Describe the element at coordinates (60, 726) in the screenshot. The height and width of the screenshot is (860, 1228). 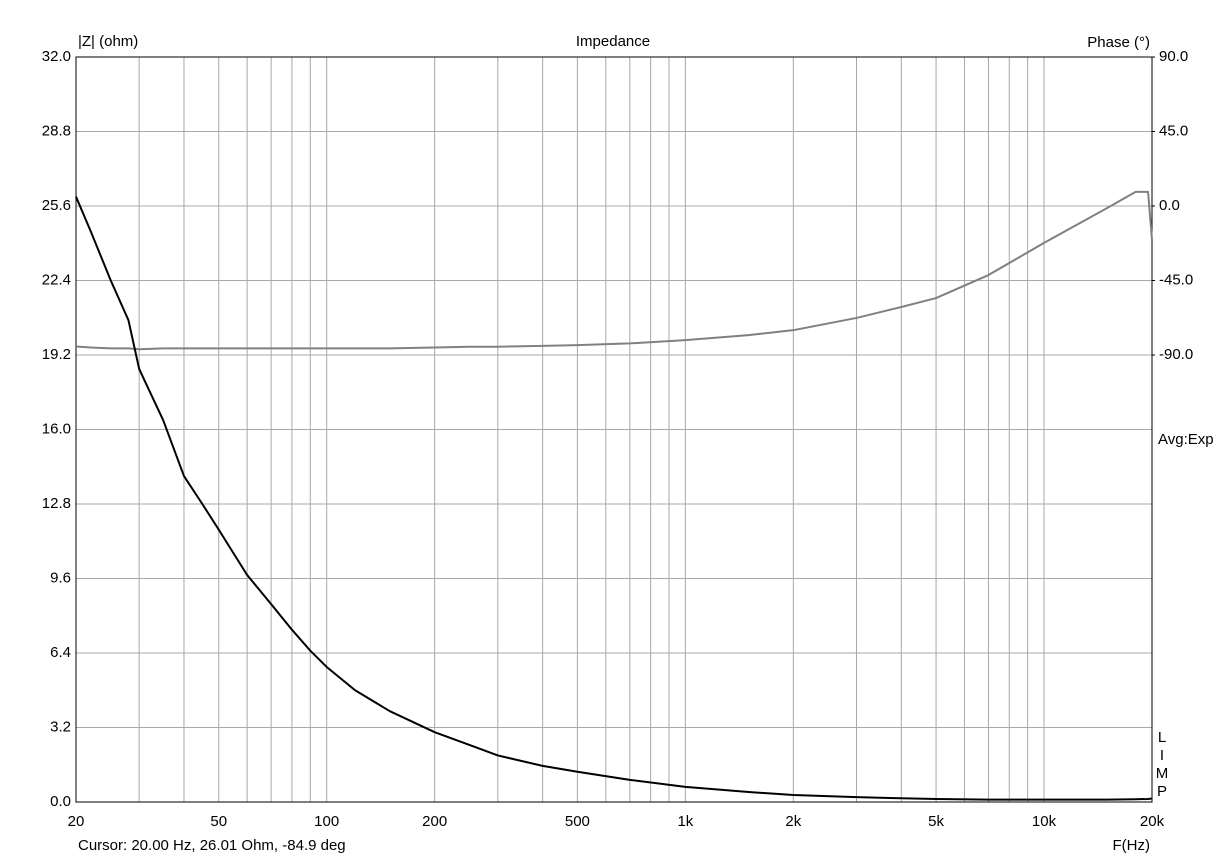
I see `y-tick-label: 3.2` at that location.